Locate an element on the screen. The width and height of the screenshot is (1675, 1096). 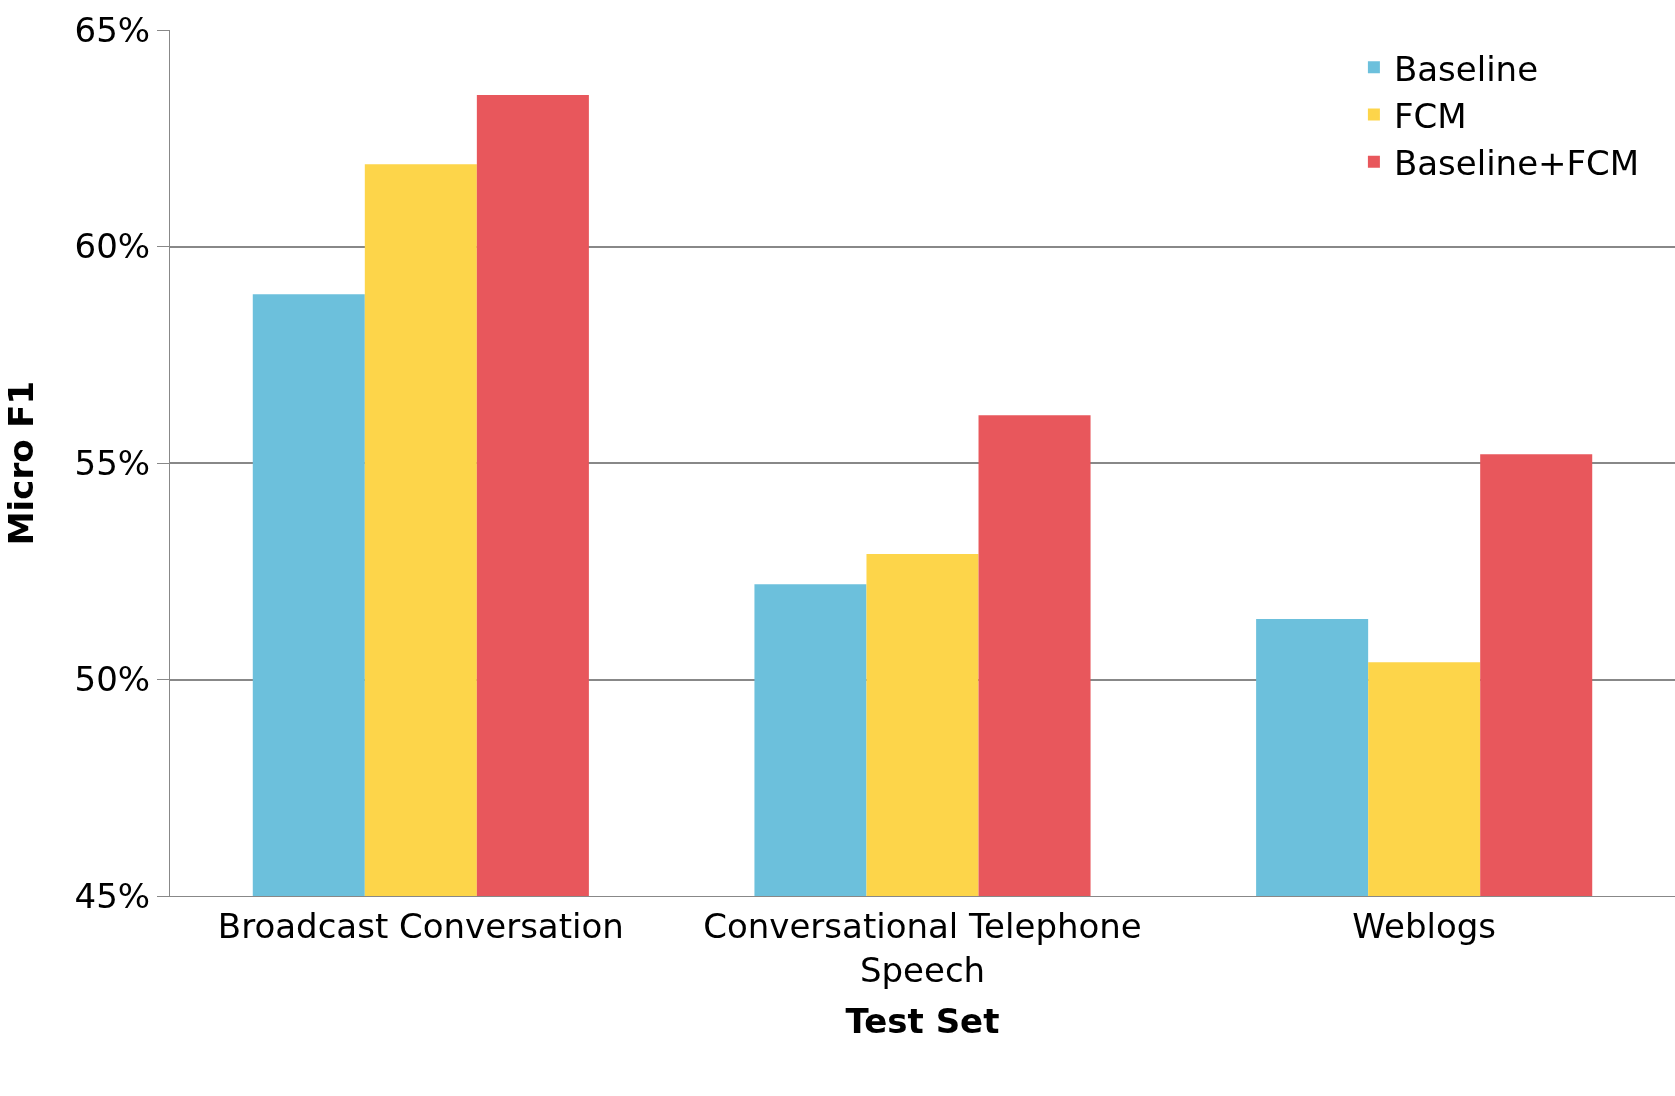
y-tick-label: 45% is located at coordinates (112, 895).